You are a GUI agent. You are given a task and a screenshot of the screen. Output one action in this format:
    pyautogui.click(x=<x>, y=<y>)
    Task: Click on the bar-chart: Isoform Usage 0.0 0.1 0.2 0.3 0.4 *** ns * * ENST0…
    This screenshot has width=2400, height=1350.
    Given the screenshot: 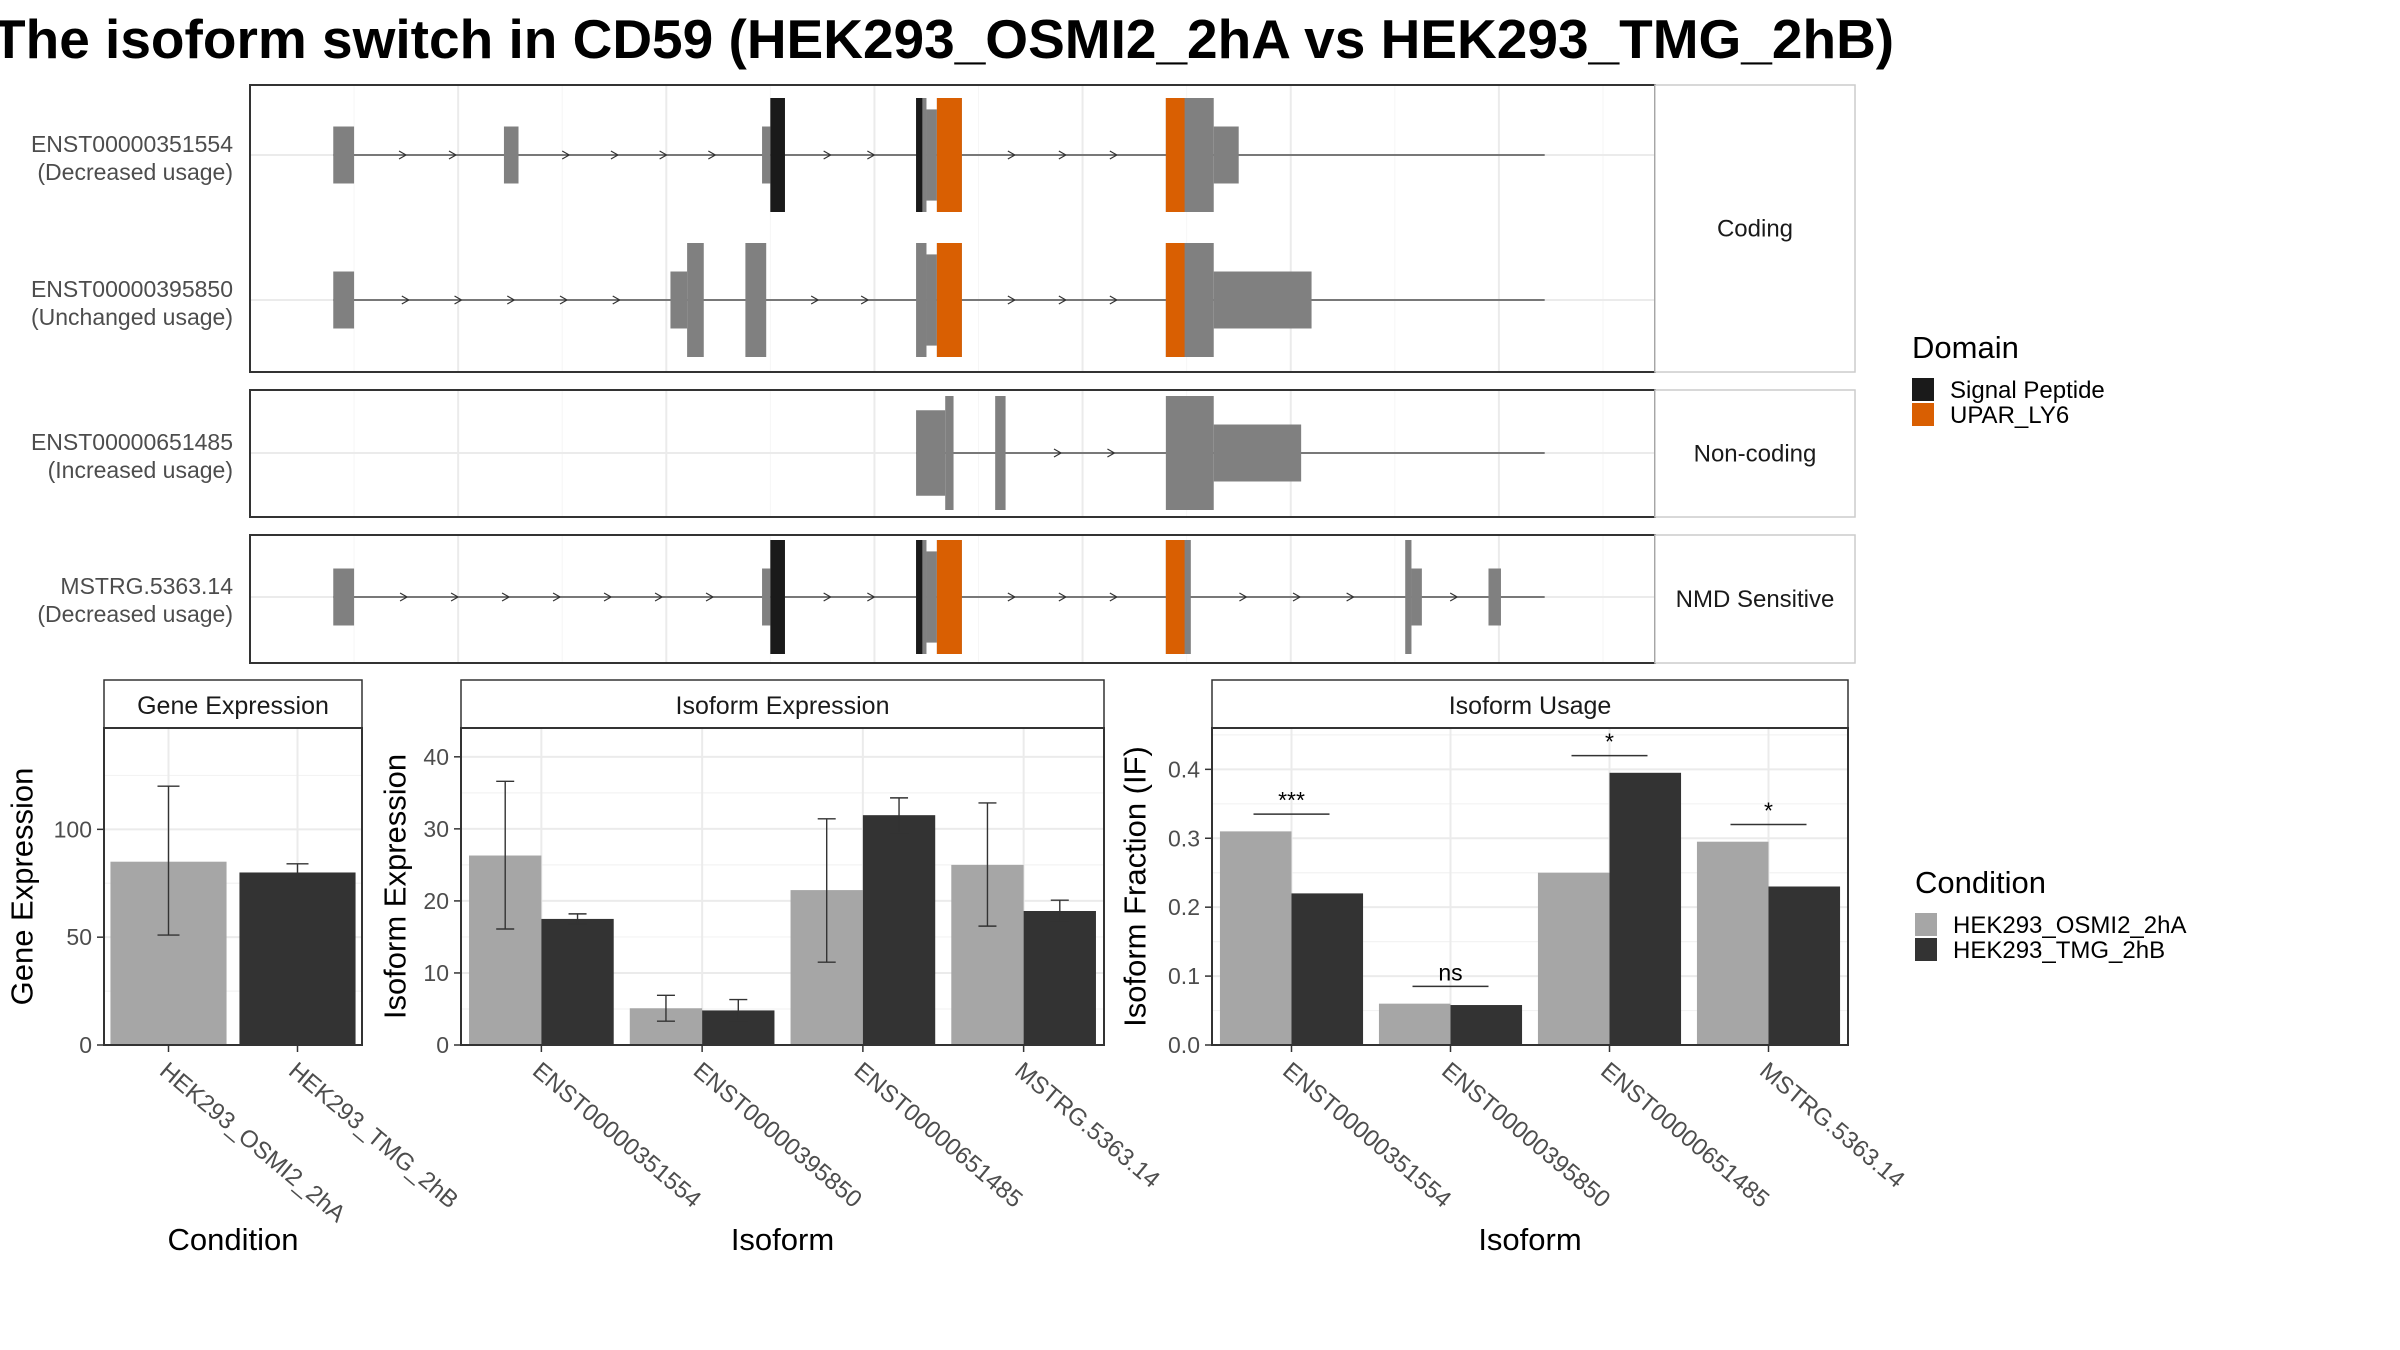 What is the action you would take?
    pyautogui.click(x=1514, y=968)
    